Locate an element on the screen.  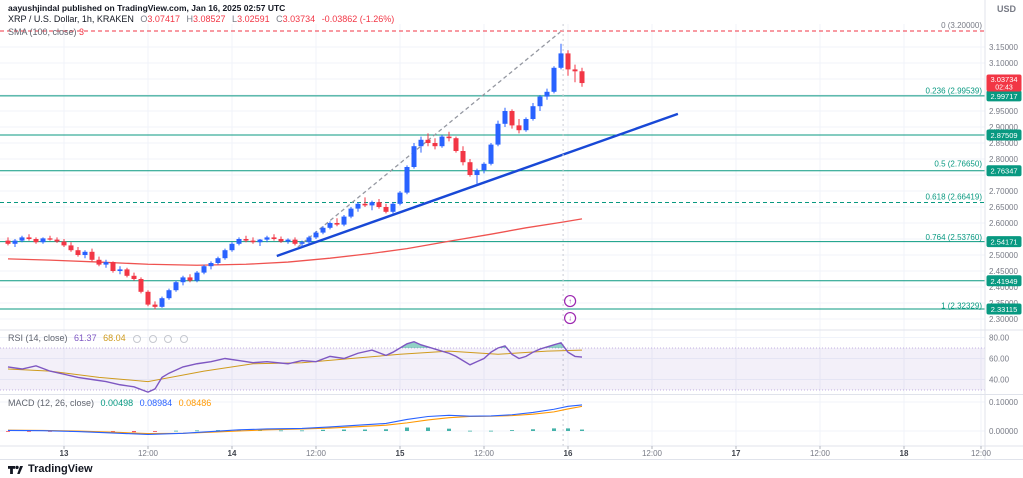
svg-text: 0 (3.20000) is located at coordinates (961, 25).